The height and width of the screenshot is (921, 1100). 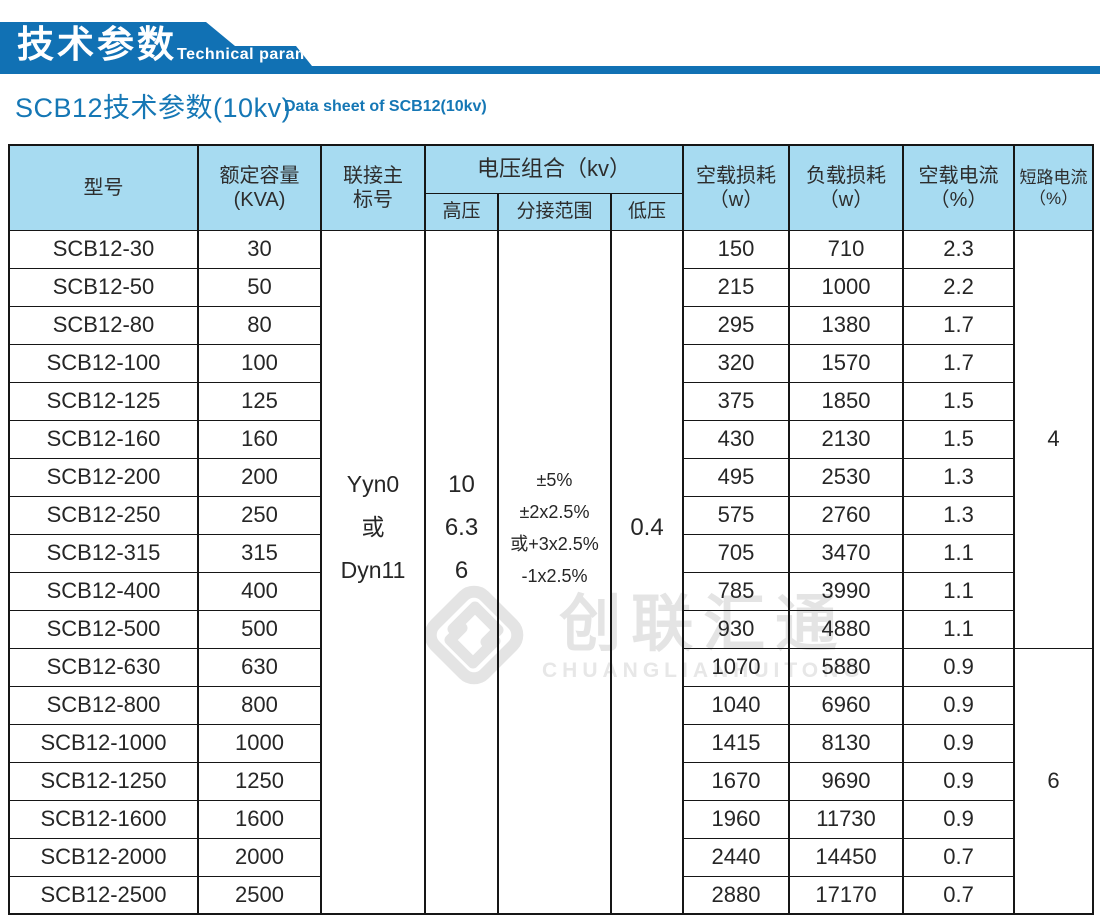 I want to click on col-header-hv: 高压, so click(x=461, y=211).